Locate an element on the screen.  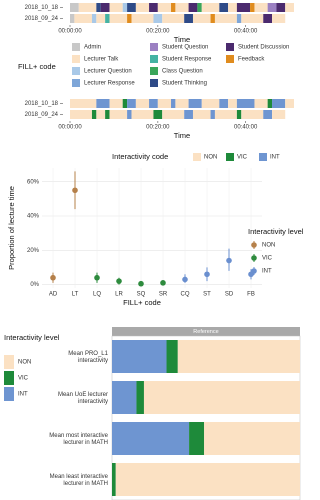
legend-label: Class Question is located at coordinates (182, 72).